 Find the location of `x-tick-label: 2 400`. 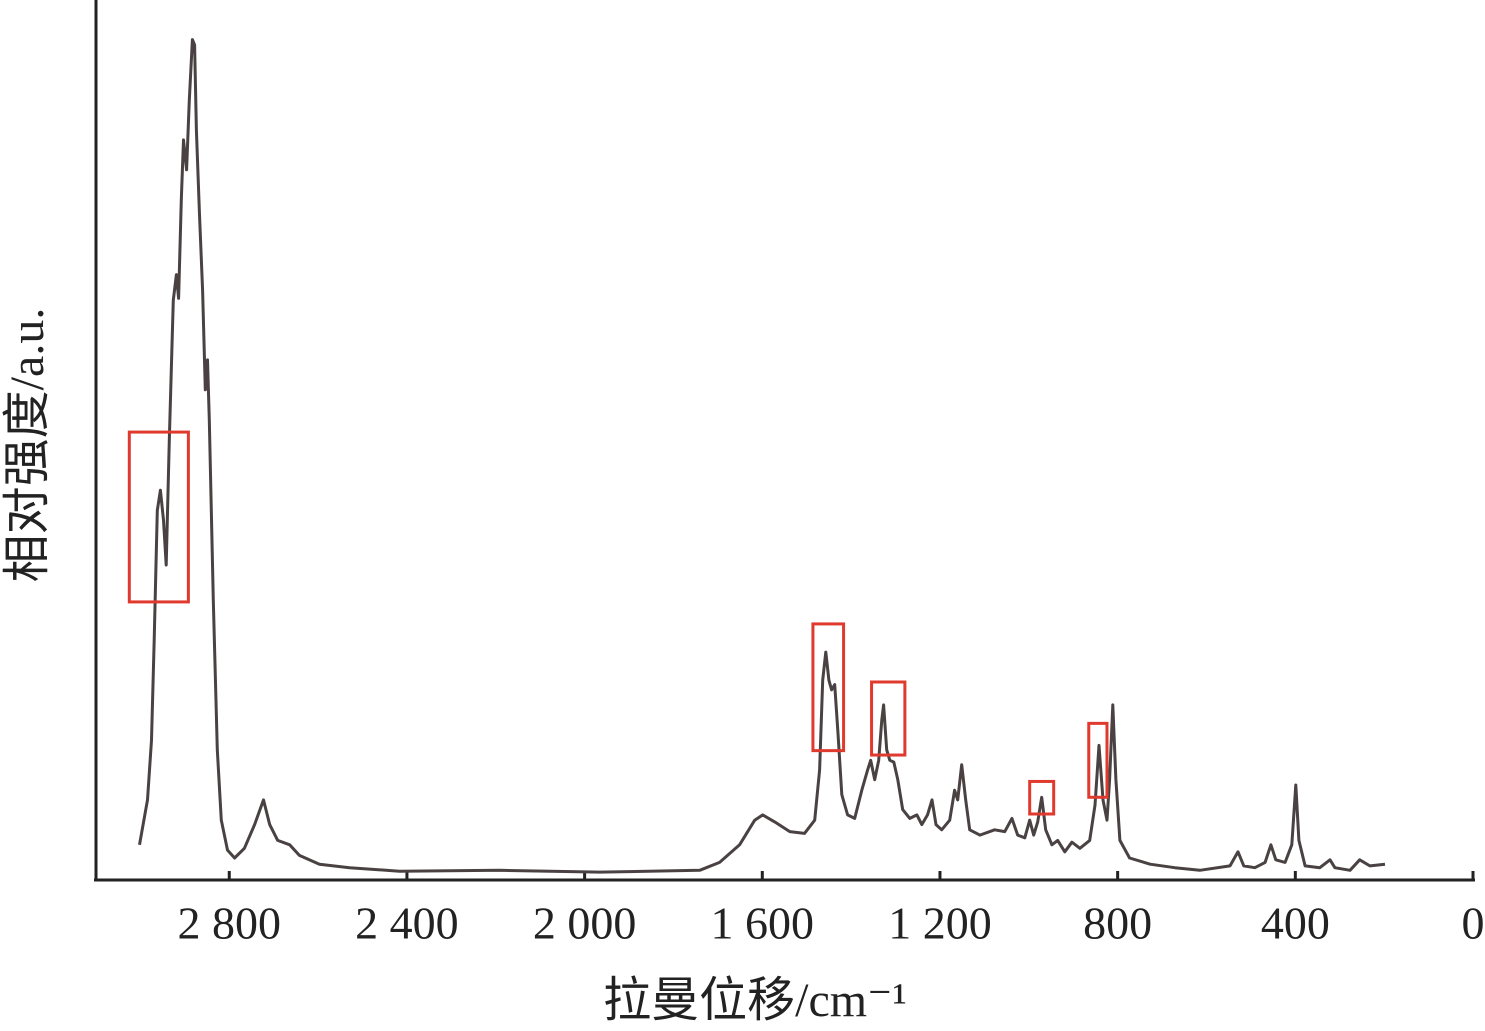

x-tick-label: 2 400 is located at coordinates (407, 923).